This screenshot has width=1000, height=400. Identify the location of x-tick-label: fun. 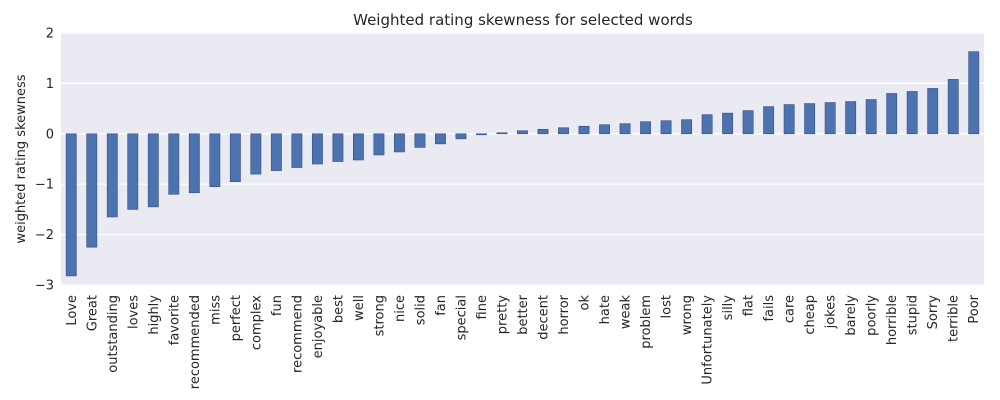
(277, 305).